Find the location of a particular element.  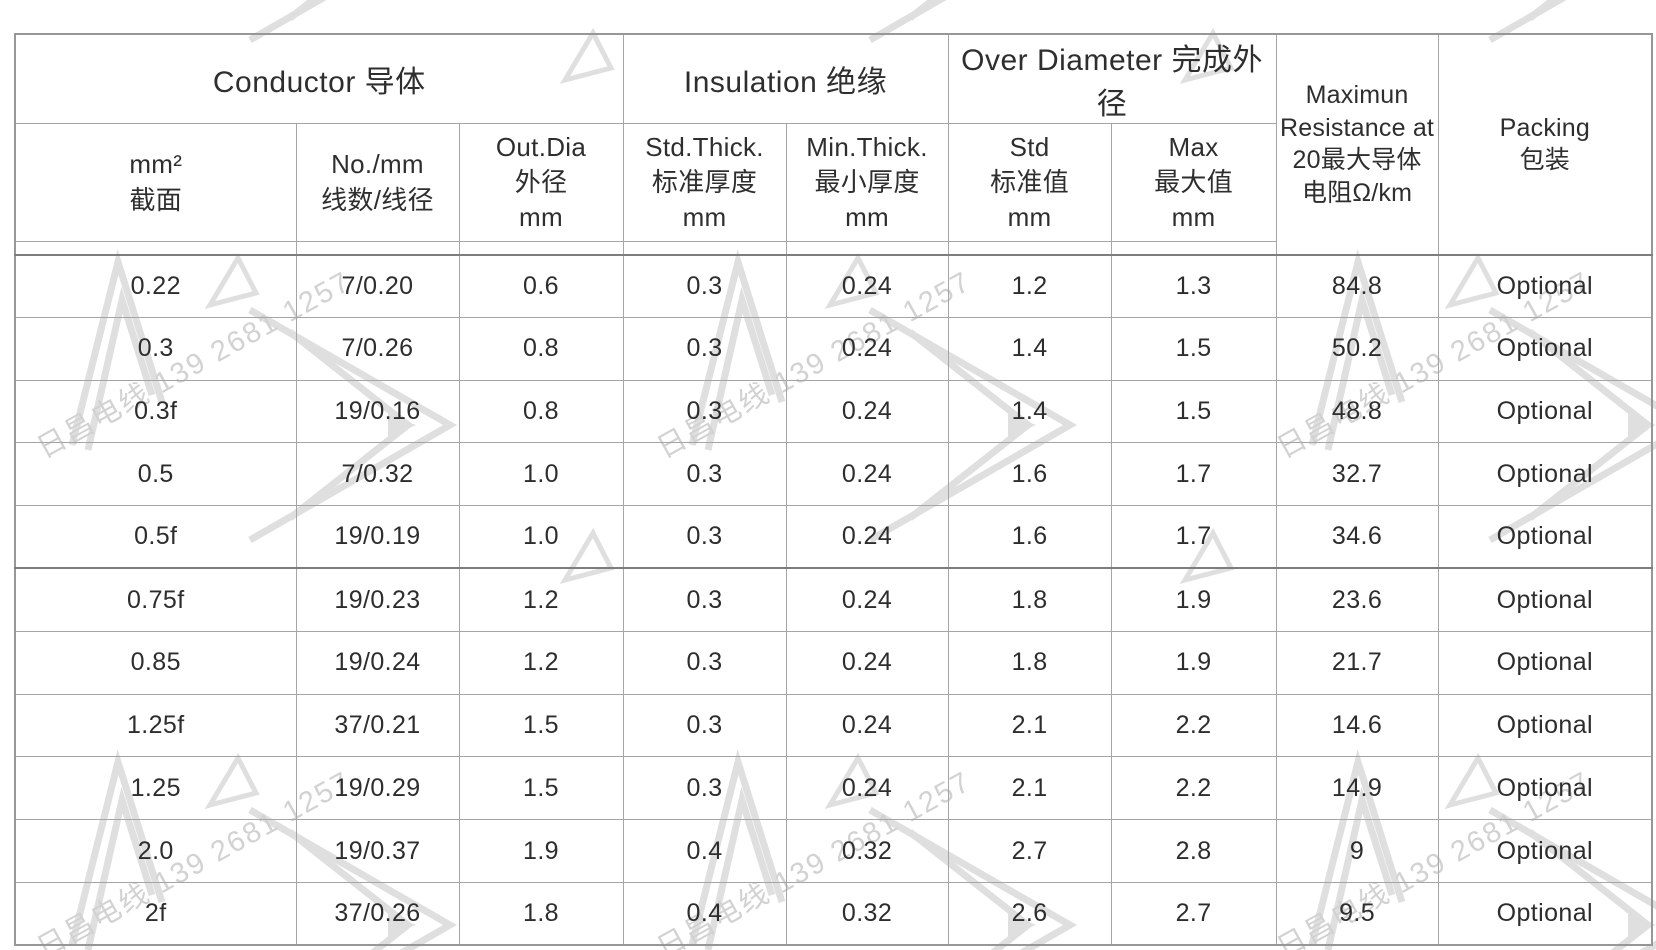

group-header-insulation: Insulation 绝缘 is located at coordinates (785, 78).